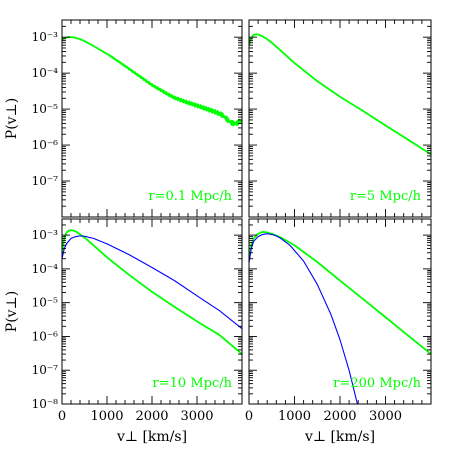 The height and width of the screenshot is (454, 450). I want to click on panel-annotation: r=200 Mpc/h, so click(377, 383).